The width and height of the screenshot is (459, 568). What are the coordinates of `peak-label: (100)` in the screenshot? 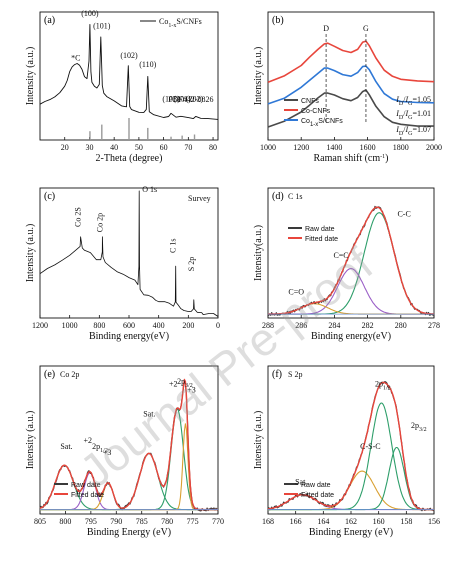 It's located at (90, 13).